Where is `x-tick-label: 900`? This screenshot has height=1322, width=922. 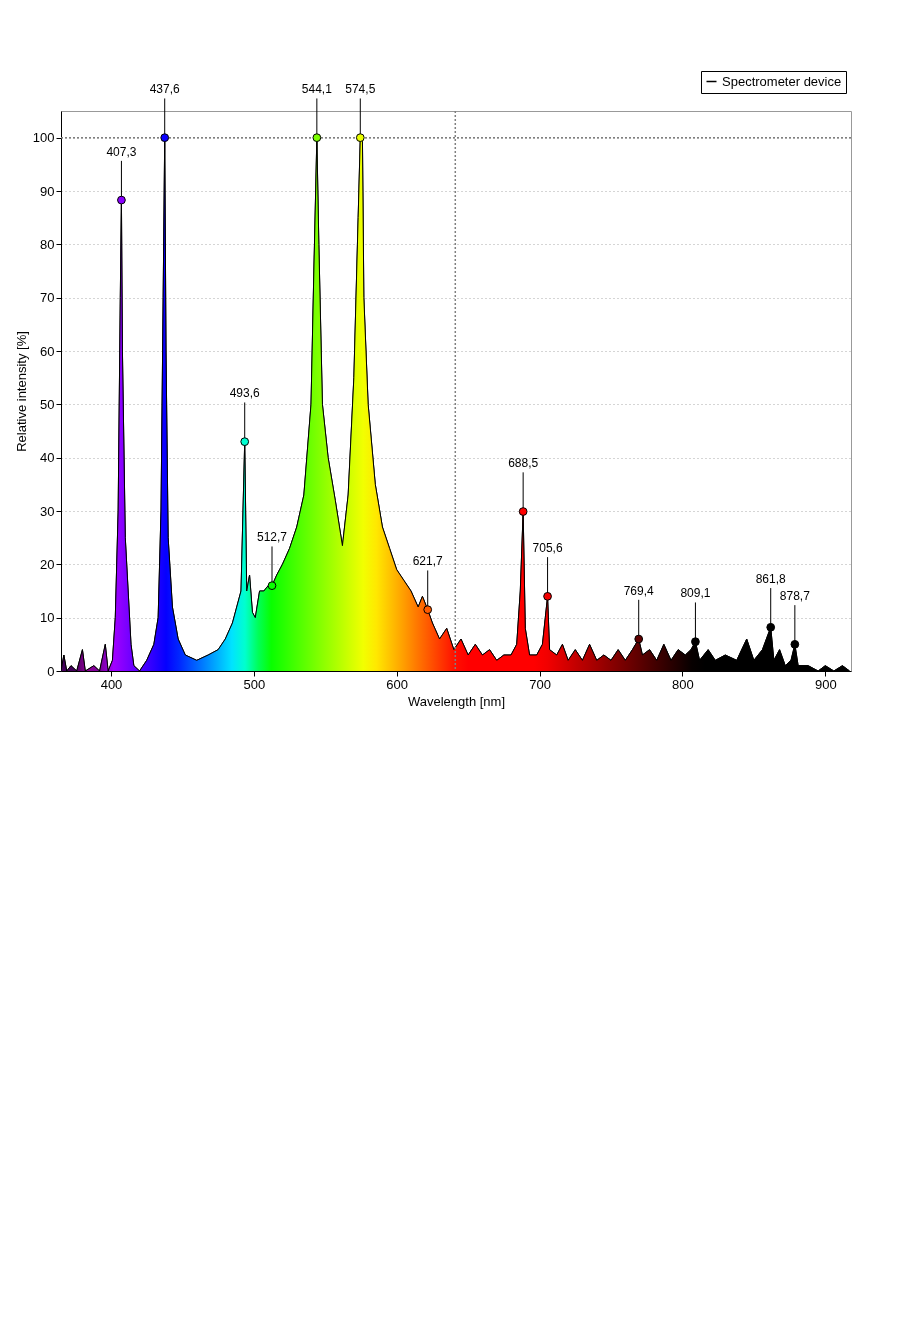
x-tick-label: 900 is located at coordinates (825, 684).